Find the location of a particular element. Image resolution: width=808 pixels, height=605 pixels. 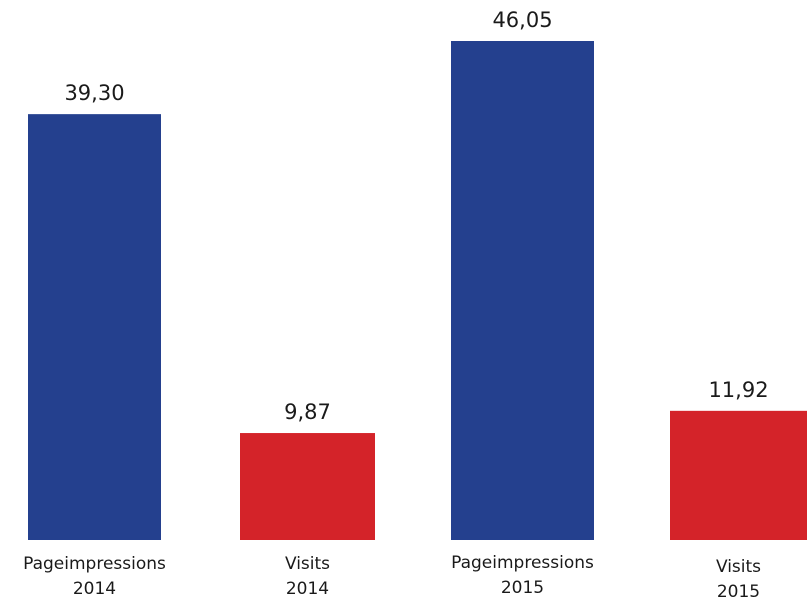

category-label-3-line-1: 2015 is located at coordinates (738, 591).